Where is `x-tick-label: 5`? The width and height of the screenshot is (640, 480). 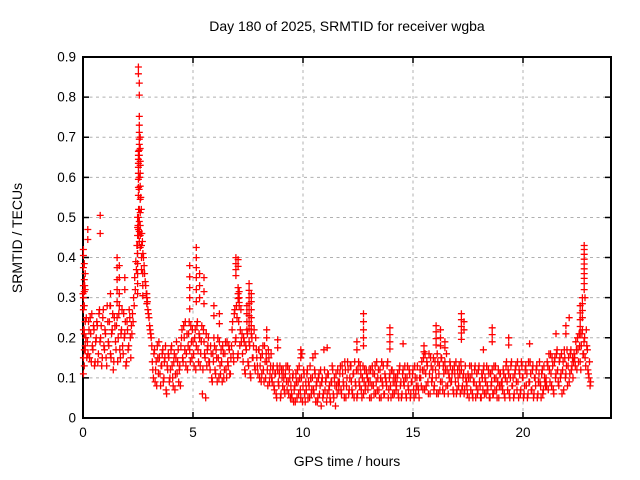
x-tick-label: 5 is located at coordinates (193, 432).